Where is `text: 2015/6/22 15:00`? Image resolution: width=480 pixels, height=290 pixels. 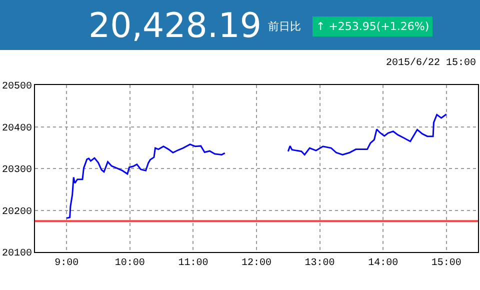
text: 2015/6/22 15:00 is located at coordinates (431, 63).